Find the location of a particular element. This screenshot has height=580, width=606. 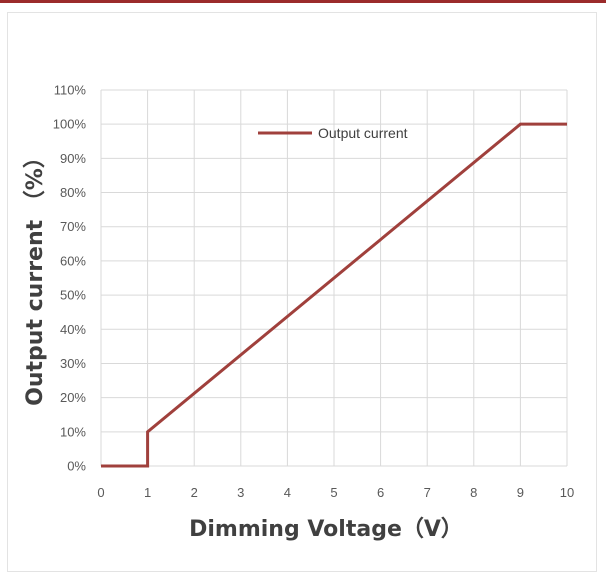

x-tick-label: 9 is located at coordinates (520, 492).